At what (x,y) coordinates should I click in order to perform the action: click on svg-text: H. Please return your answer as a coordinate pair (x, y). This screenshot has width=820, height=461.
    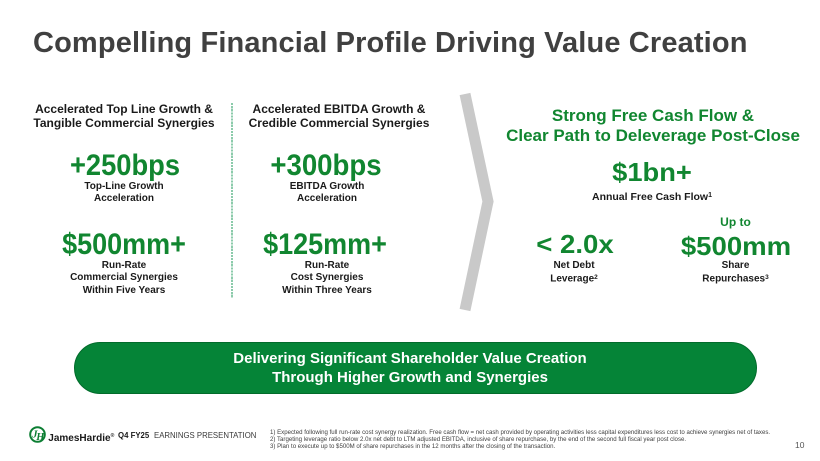
    Looking at the image, I should click on (40, 437).